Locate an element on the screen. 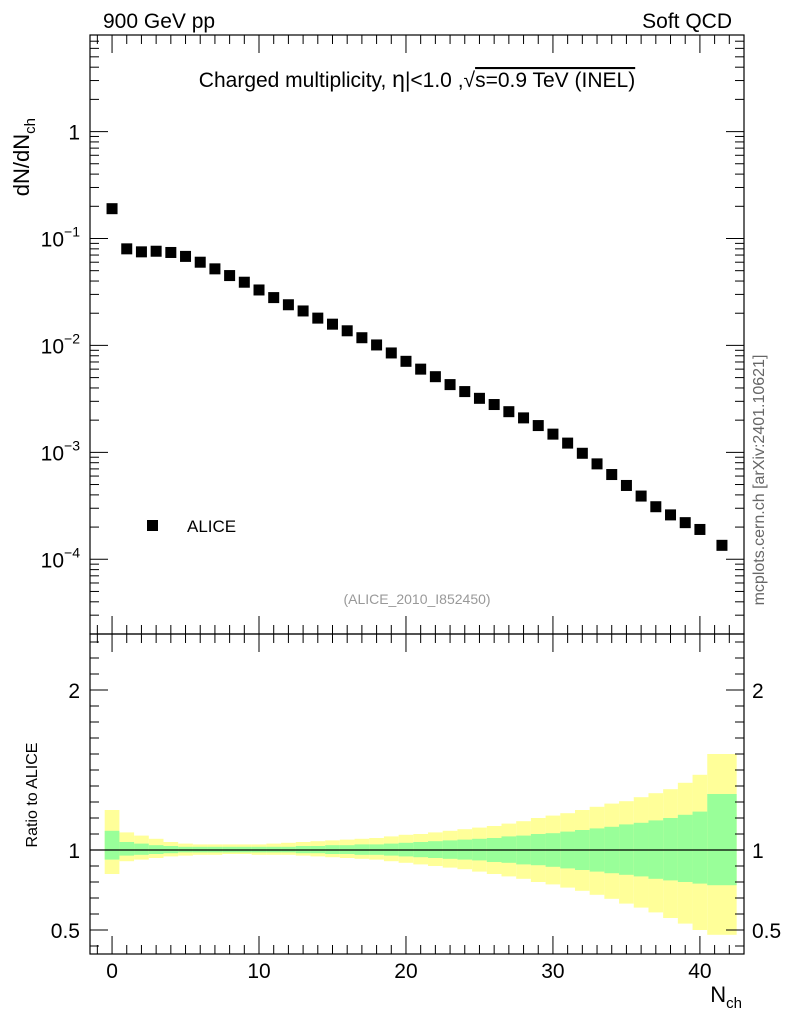 The image size is (786, 1024). main-y-tick-label: 1 is located at coordinates (74, 133).